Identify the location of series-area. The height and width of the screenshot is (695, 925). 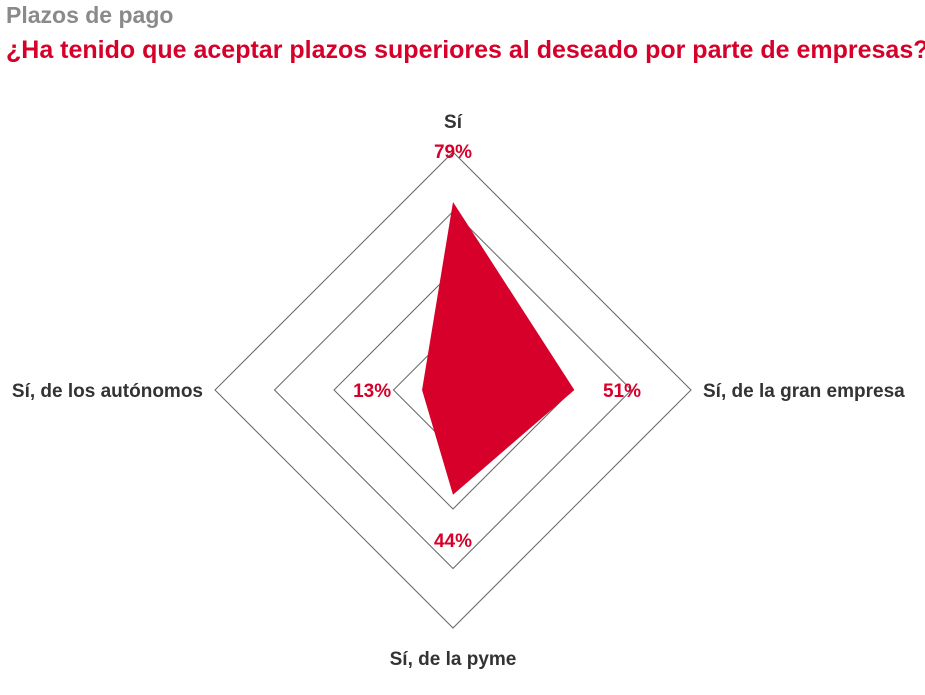
(498, 348).